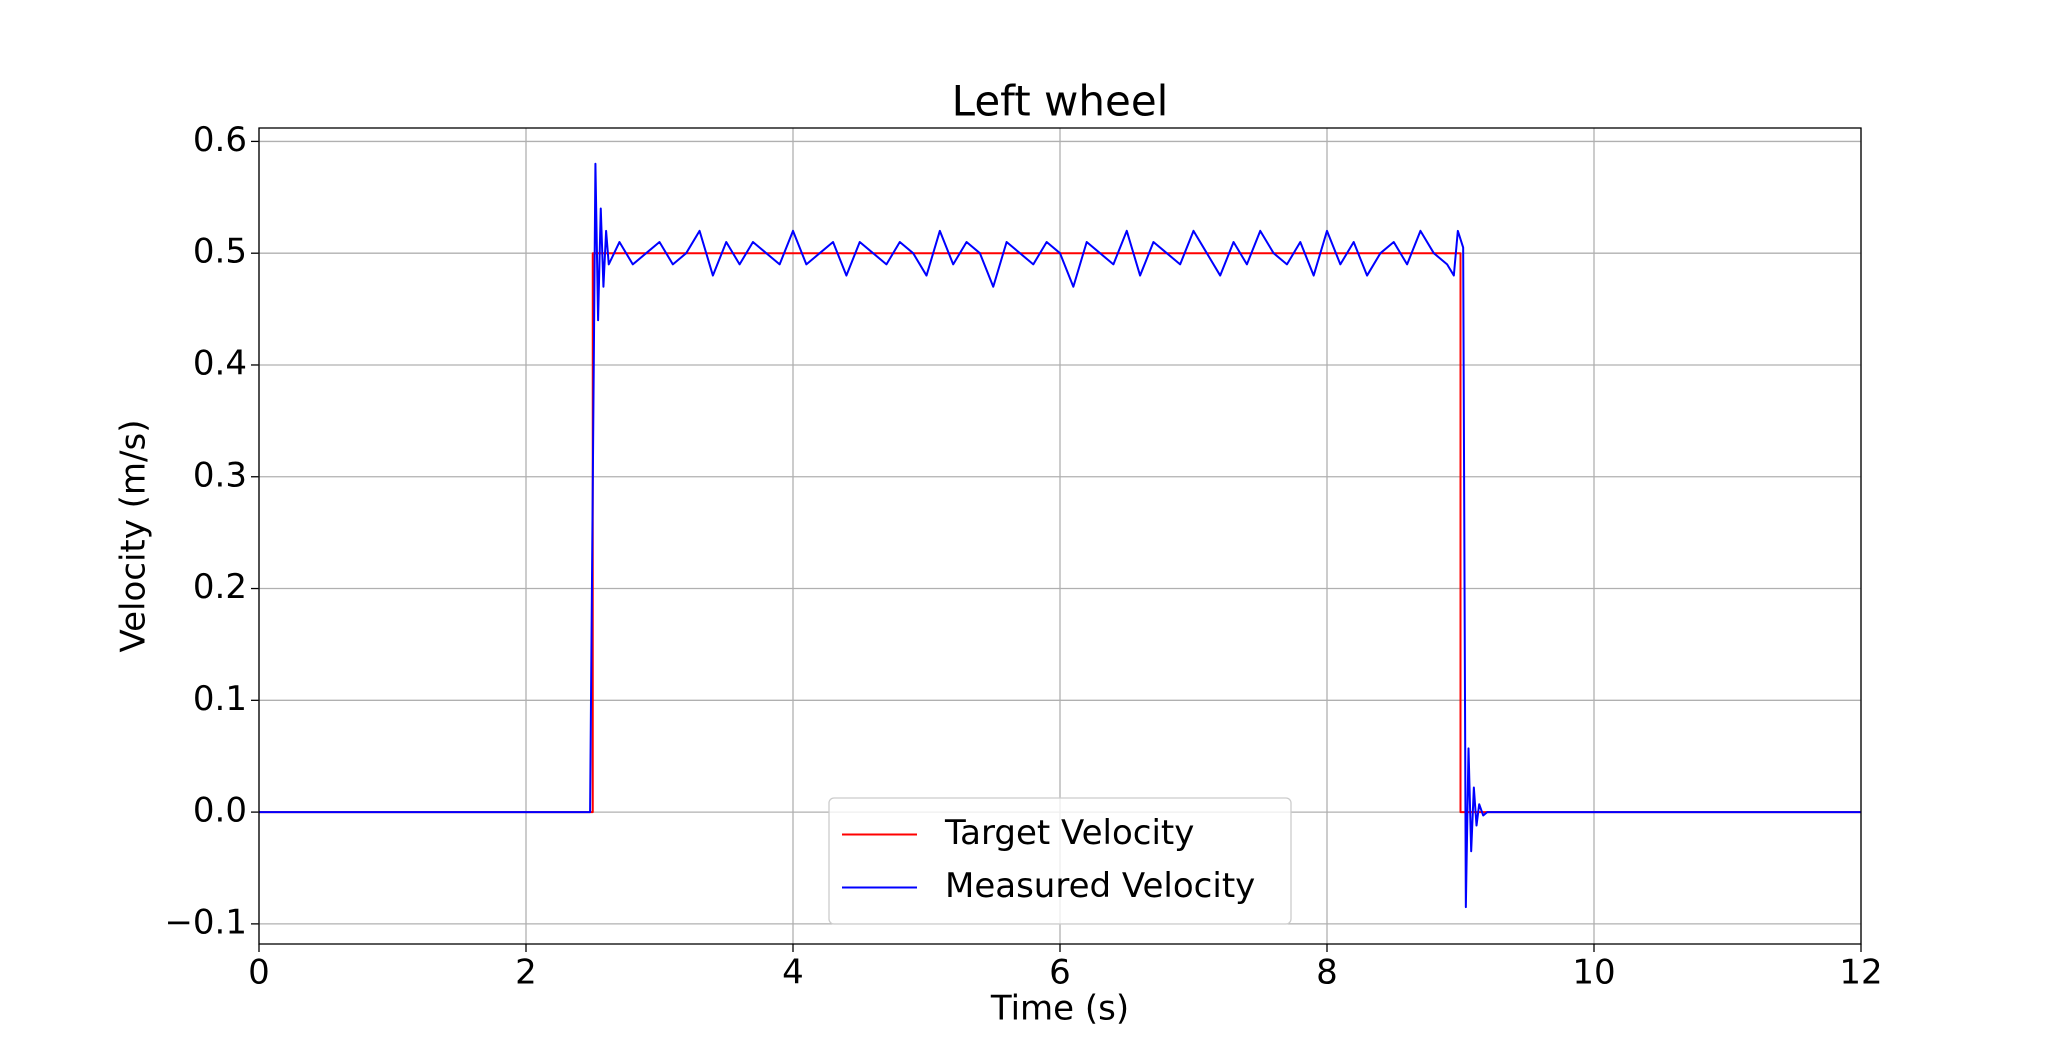  I want to click on x-tick-label: 8, so click(1327, 973).